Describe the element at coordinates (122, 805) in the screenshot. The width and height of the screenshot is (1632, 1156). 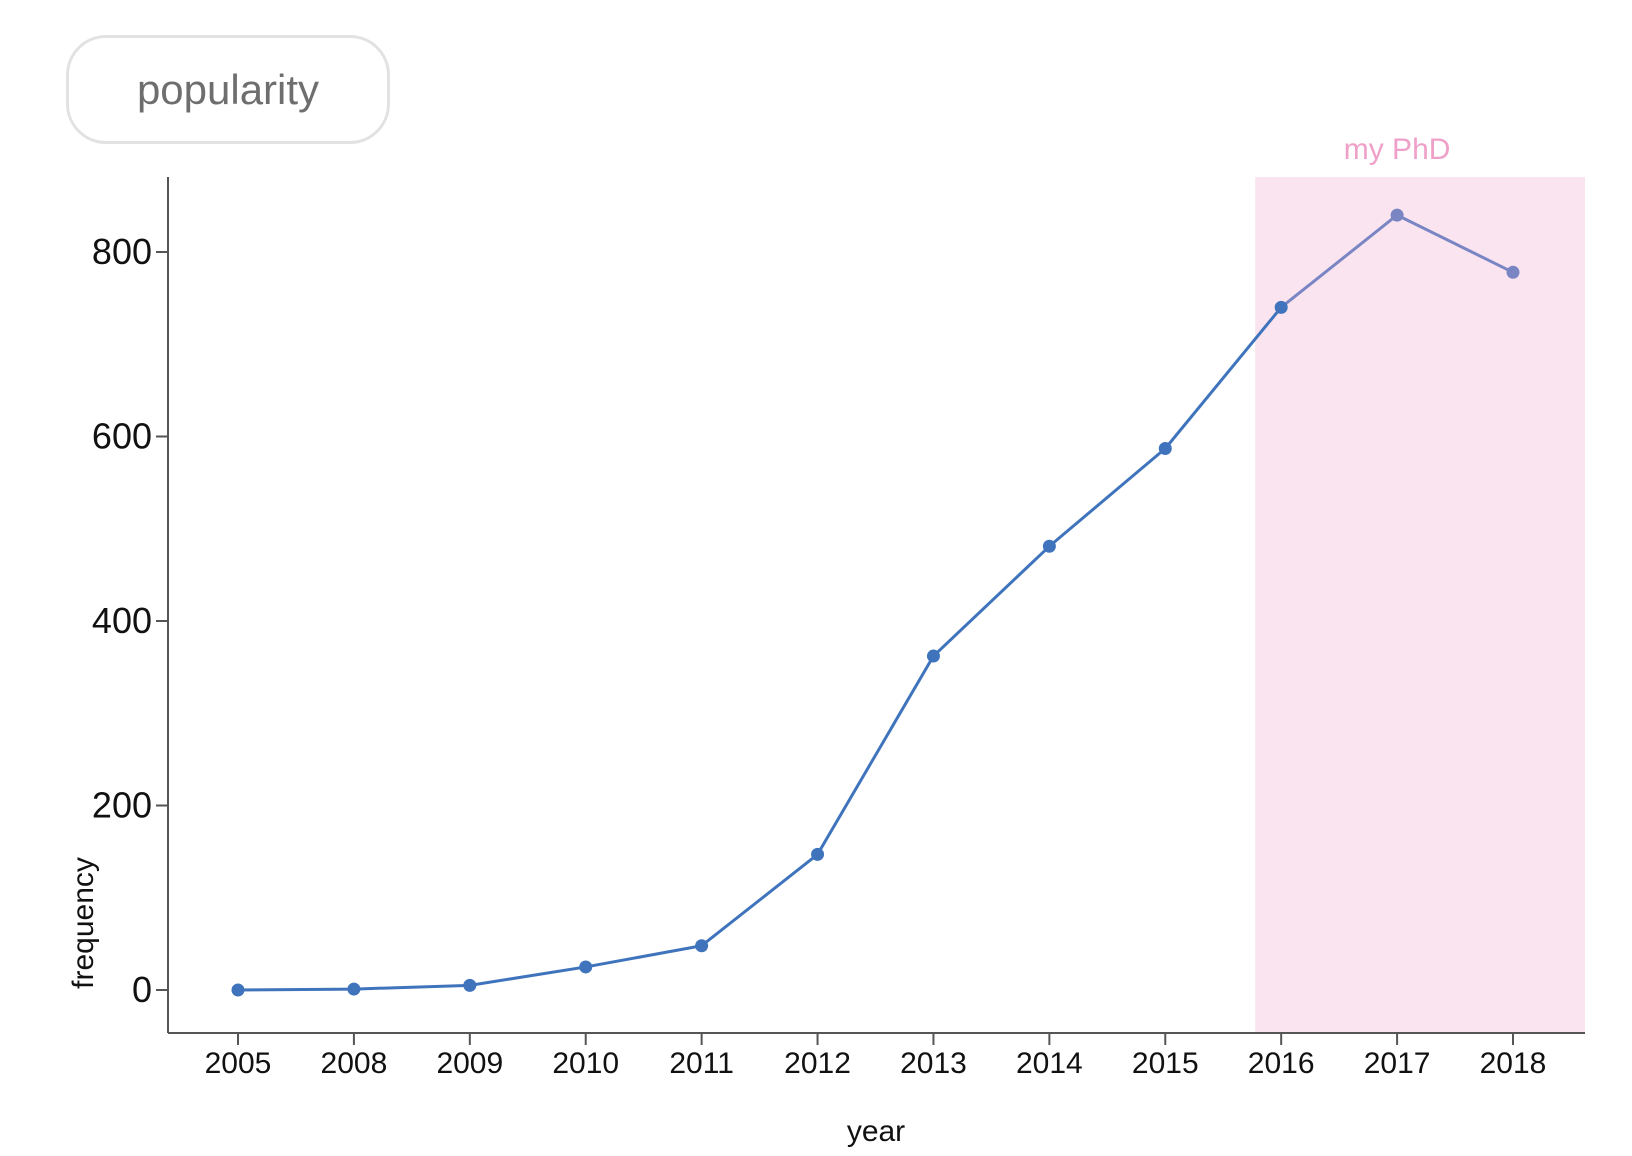
I see `y-tick-label: 200` at that location.